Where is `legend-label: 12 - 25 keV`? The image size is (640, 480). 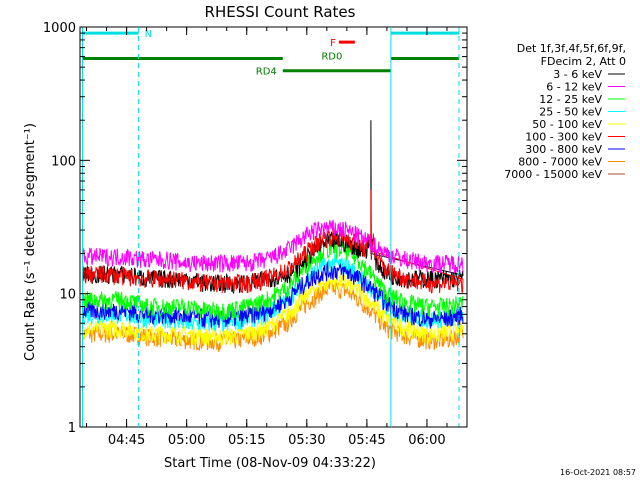 legend-label: 12 - 25 keV is located at coordinates (570, 99).